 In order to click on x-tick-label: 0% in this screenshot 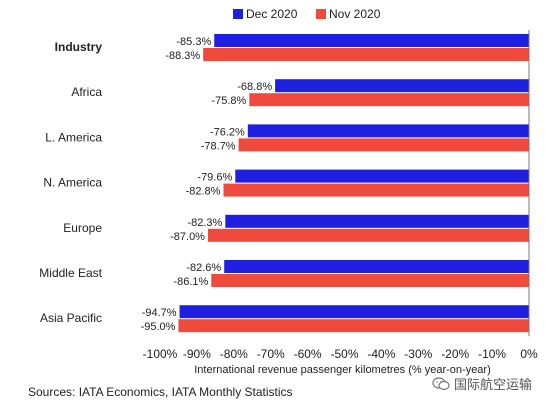, I will do `click(529, 354)`.